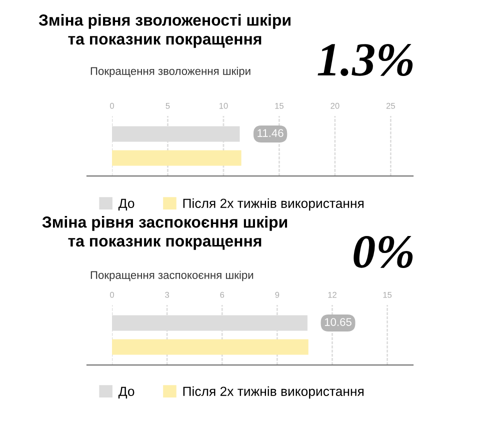  I want to click on chart-subtitle: Покращення зволоження шкіри, so click(170, 72).